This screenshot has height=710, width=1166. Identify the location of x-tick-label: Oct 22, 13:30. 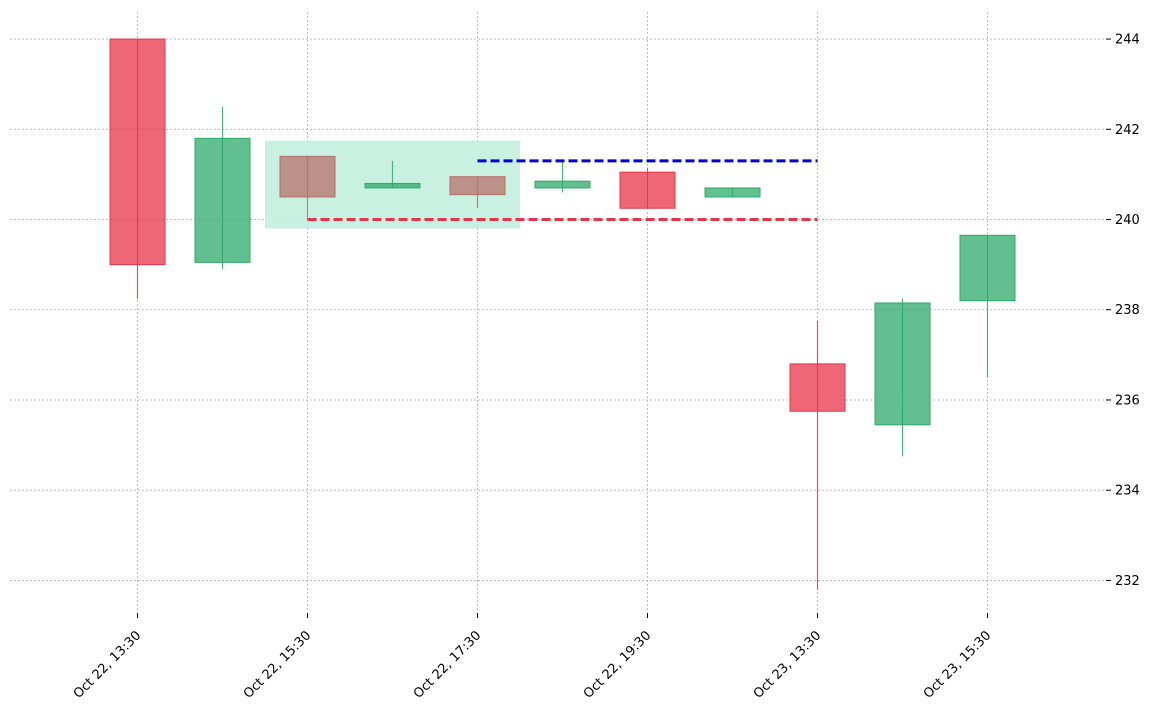
(107, 664).